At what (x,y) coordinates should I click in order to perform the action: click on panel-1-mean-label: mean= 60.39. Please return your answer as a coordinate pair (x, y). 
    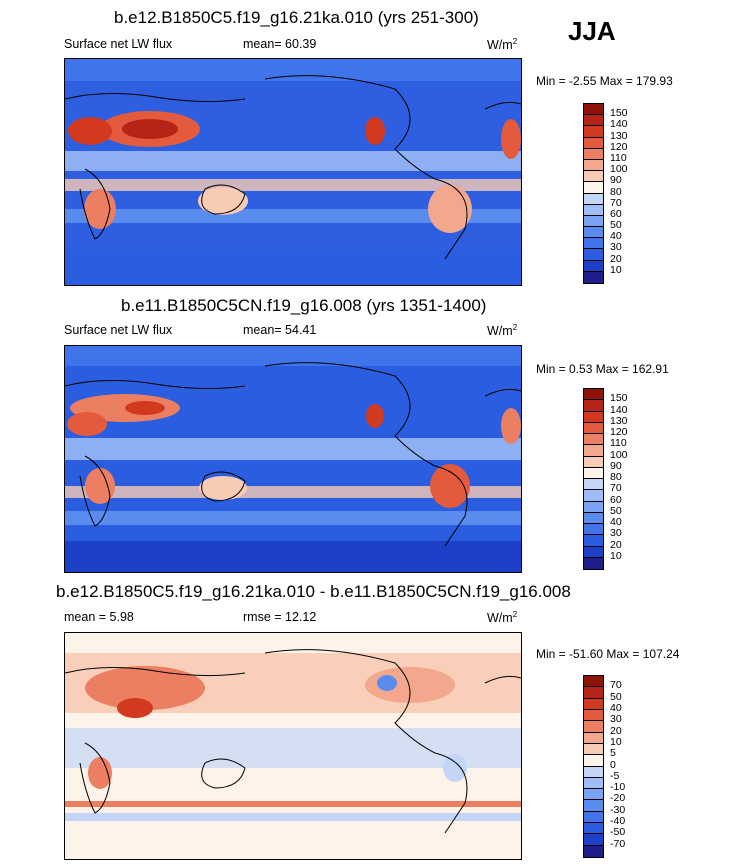
    Looking at the image, I should click on (280, 44).